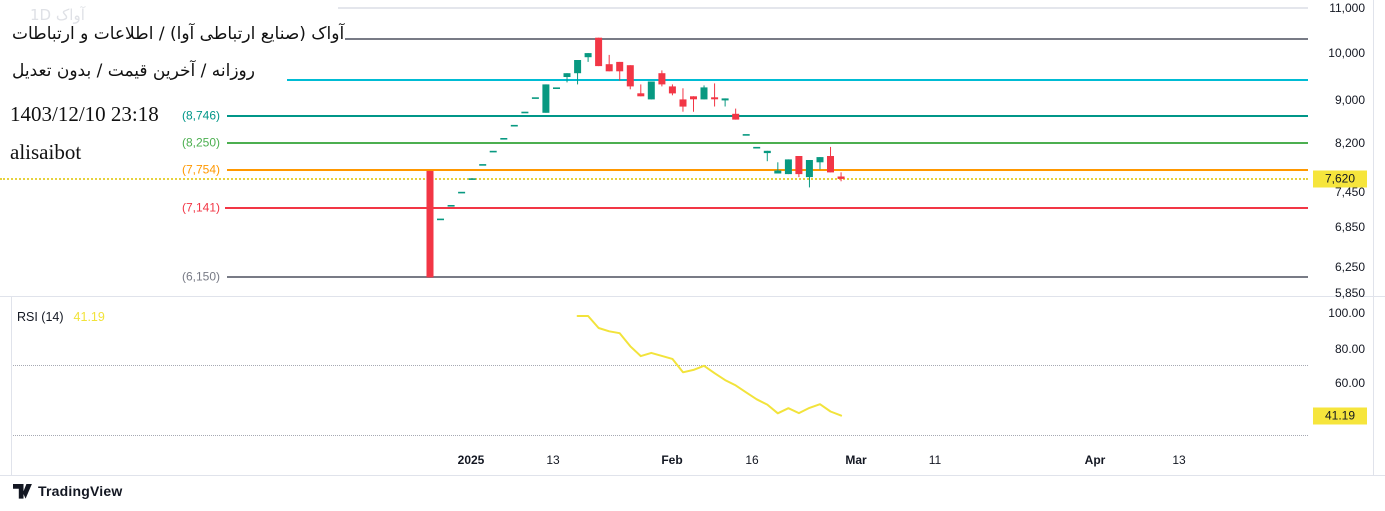 This screenshot has height=511, width=1385. What do you see at coordinates (856, 460) in the screenshot?
I see `axis-tick-label: Mar` at bounding box center [856, 460].